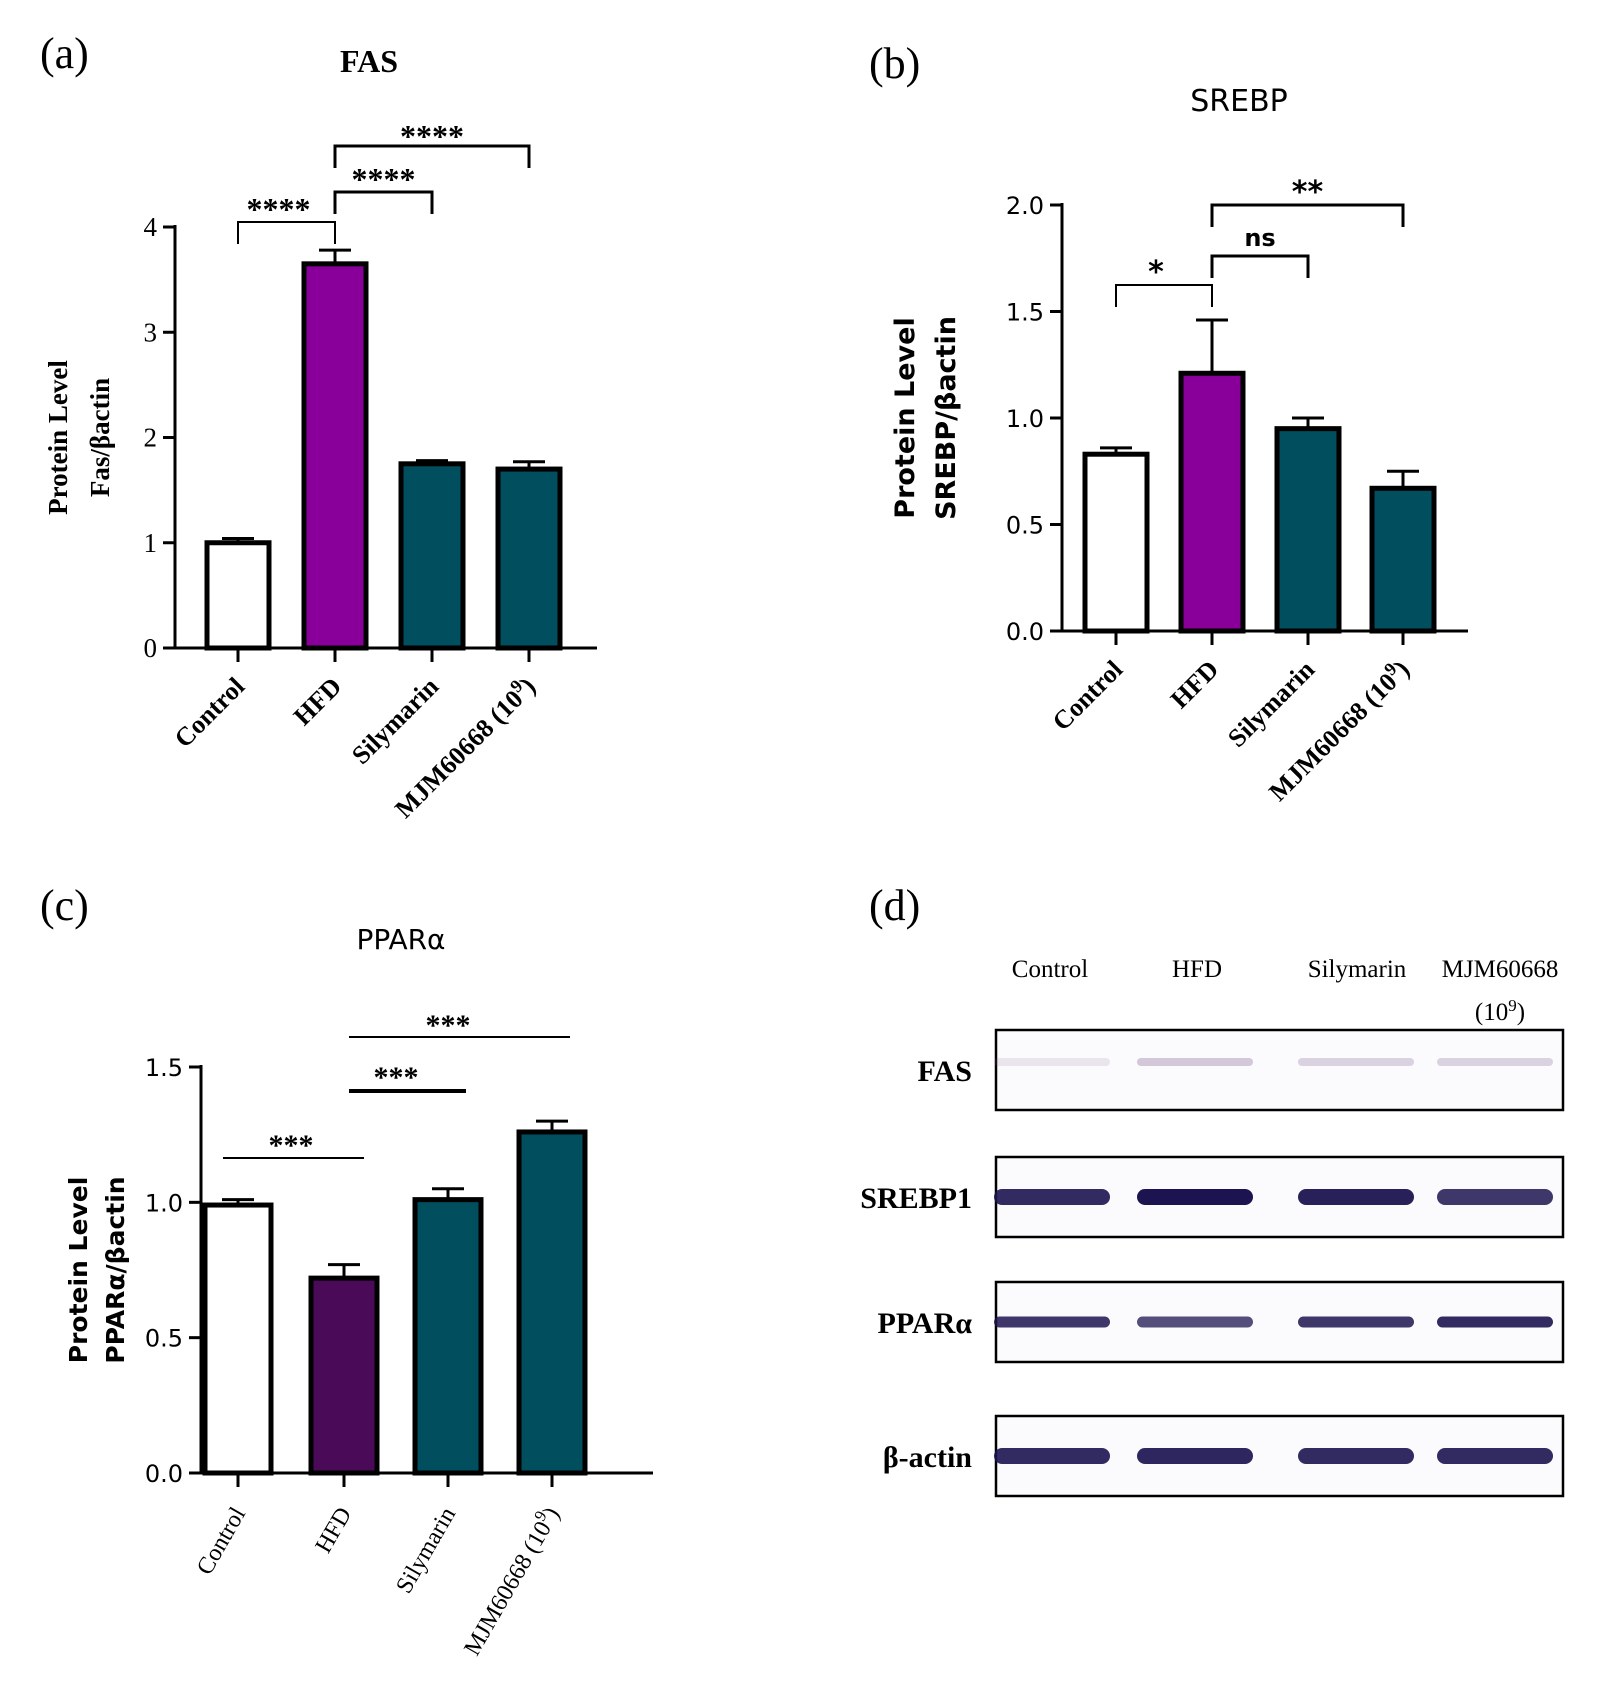 The image size is (1619, 1702). I want to click on panel-label: (c), so click(64, 905).